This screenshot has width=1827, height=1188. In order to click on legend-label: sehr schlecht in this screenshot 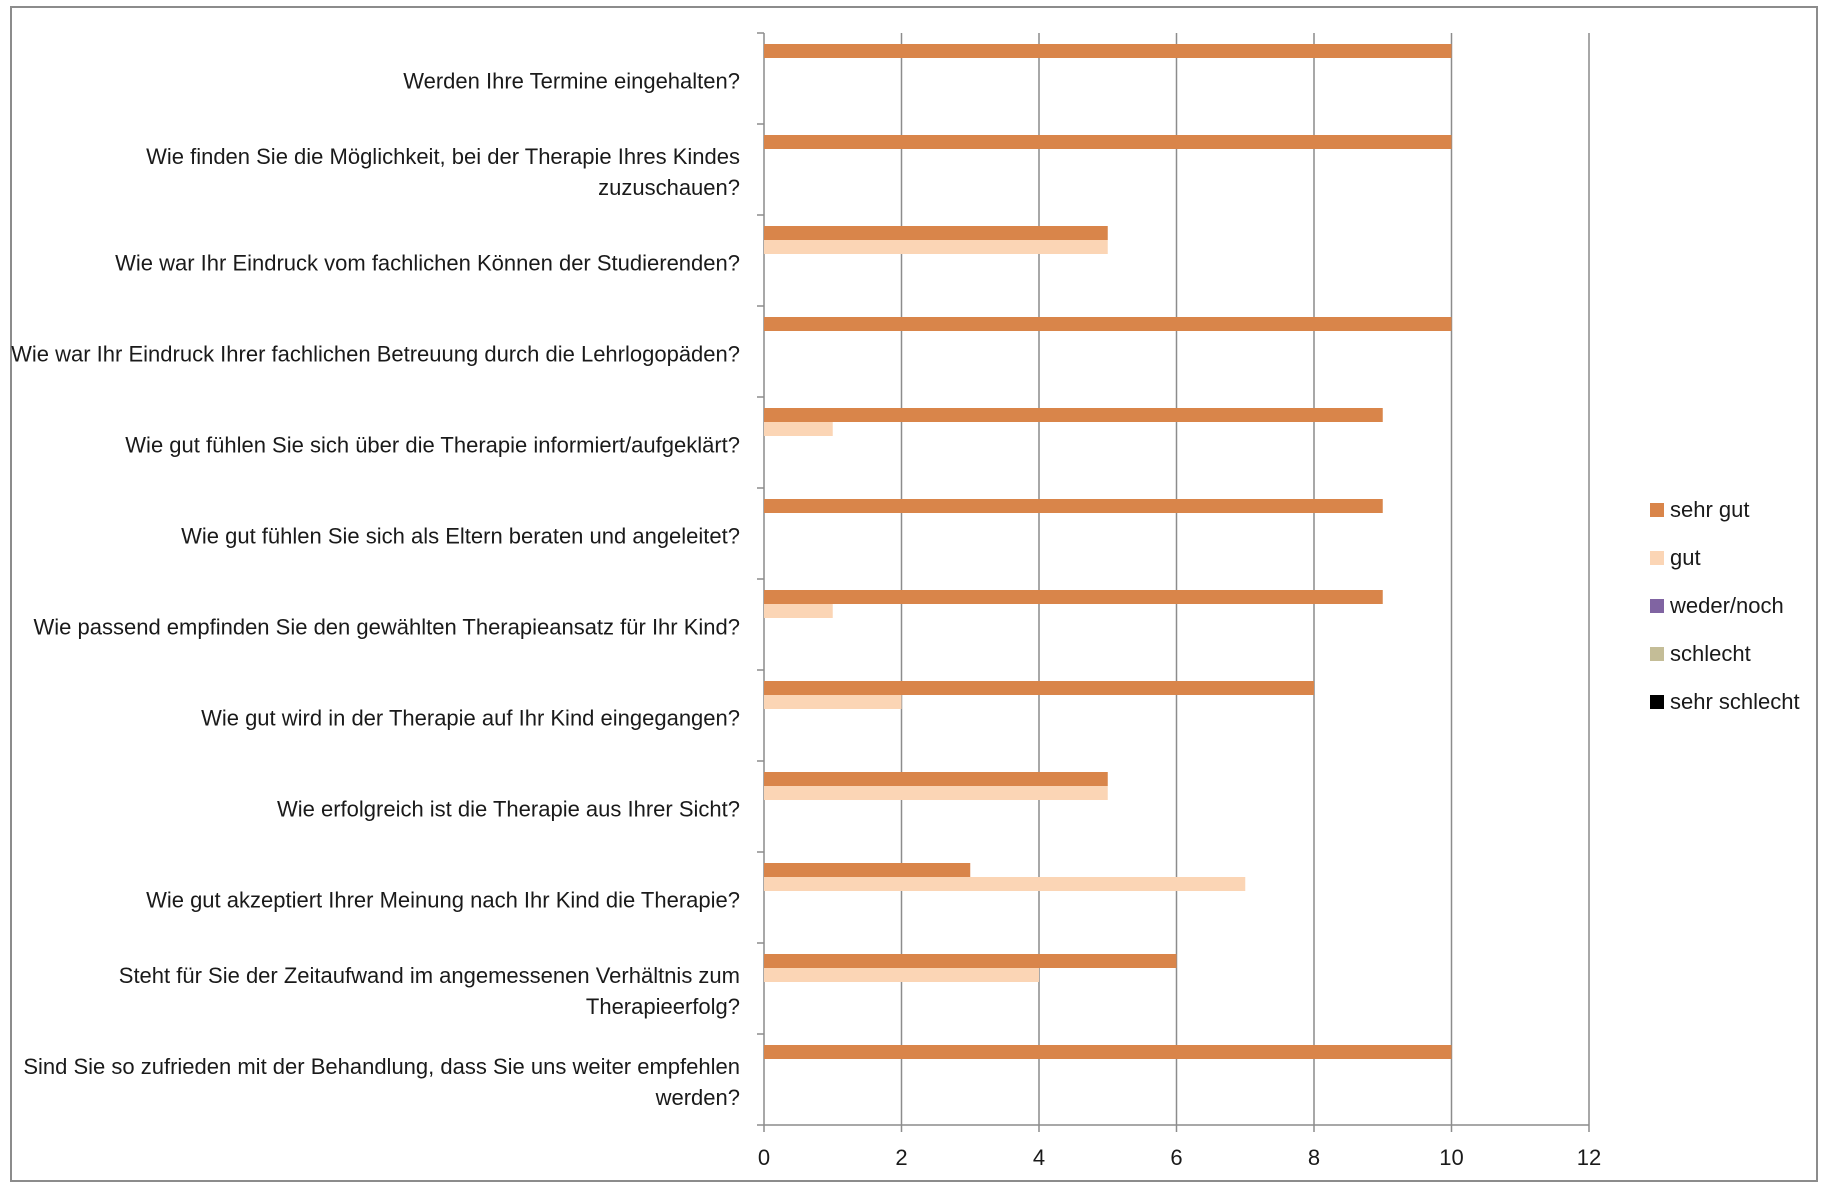, I will do `click(1735, 701)`.